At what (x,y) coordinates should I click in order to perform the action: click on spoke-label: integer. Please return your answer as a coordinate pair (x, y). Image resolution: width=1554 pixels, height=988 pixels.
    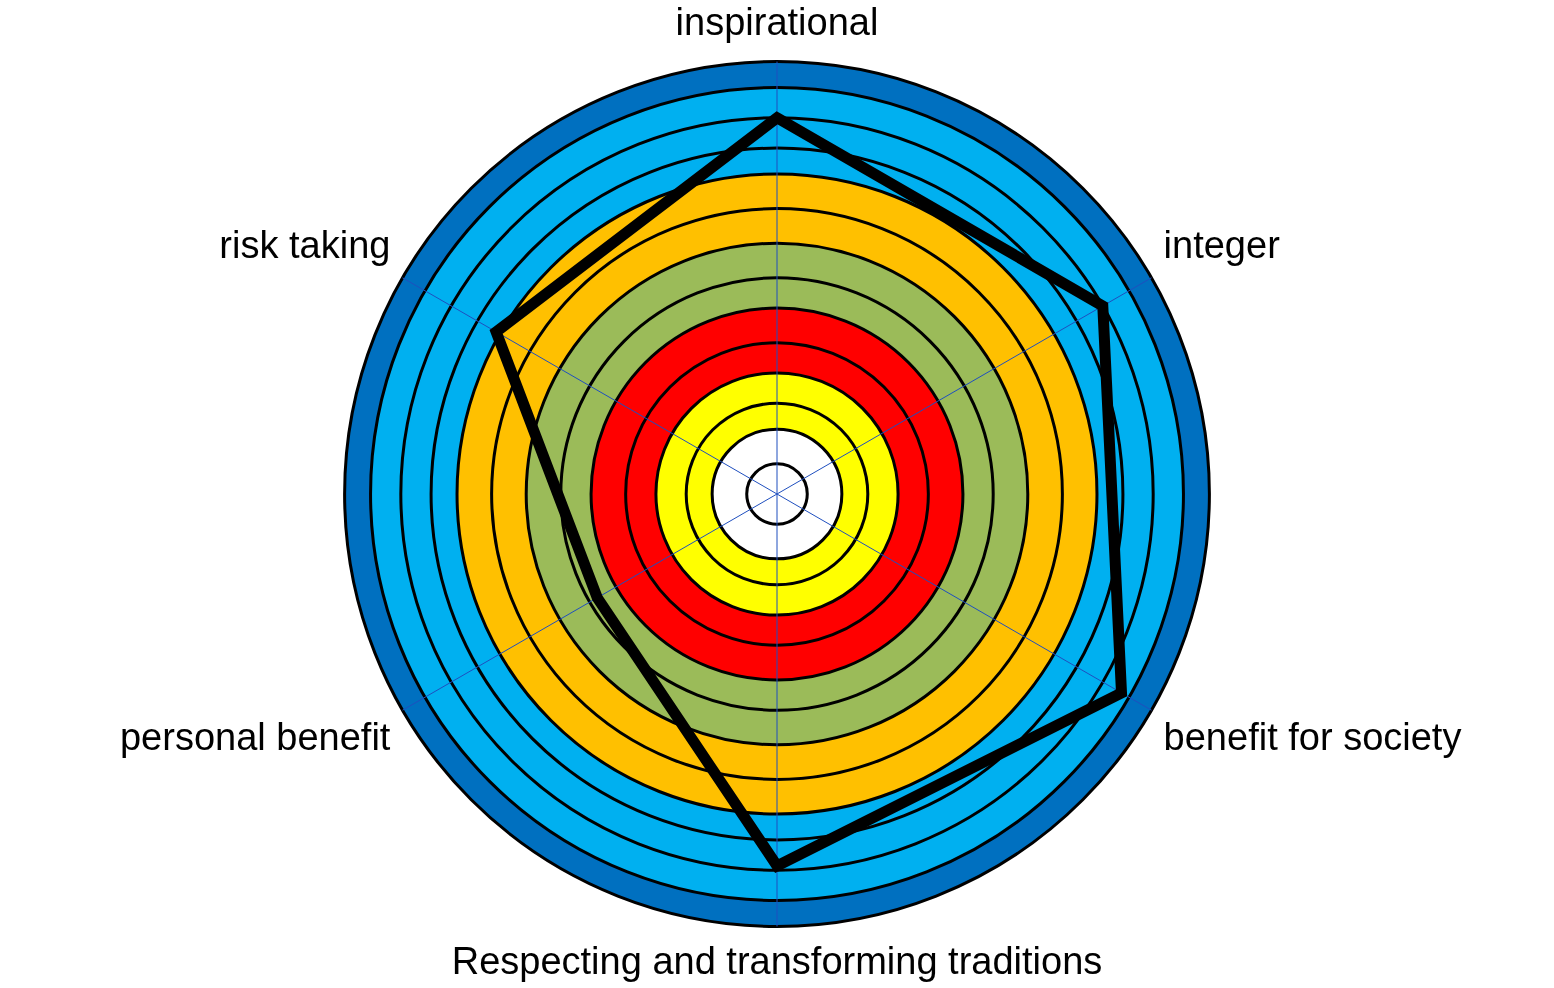
    Looking at the image, I should click on (1222, 245).